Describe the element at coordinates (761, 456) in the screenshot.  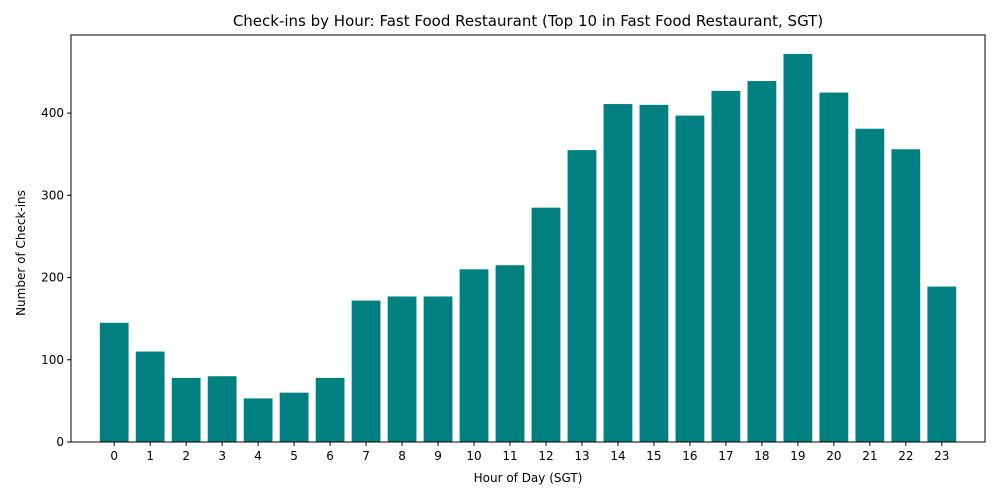
I see `x-tick-label: 18` at that location.